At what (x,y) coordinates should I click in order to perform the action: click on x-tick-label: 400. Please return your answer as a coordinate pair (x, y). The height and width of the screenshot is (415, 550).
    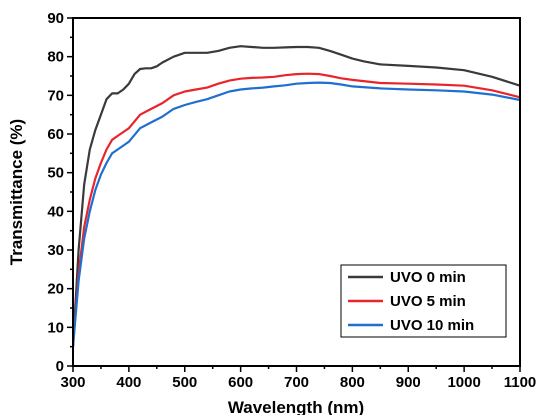
    Looking at the image, I should click on (128, 382).